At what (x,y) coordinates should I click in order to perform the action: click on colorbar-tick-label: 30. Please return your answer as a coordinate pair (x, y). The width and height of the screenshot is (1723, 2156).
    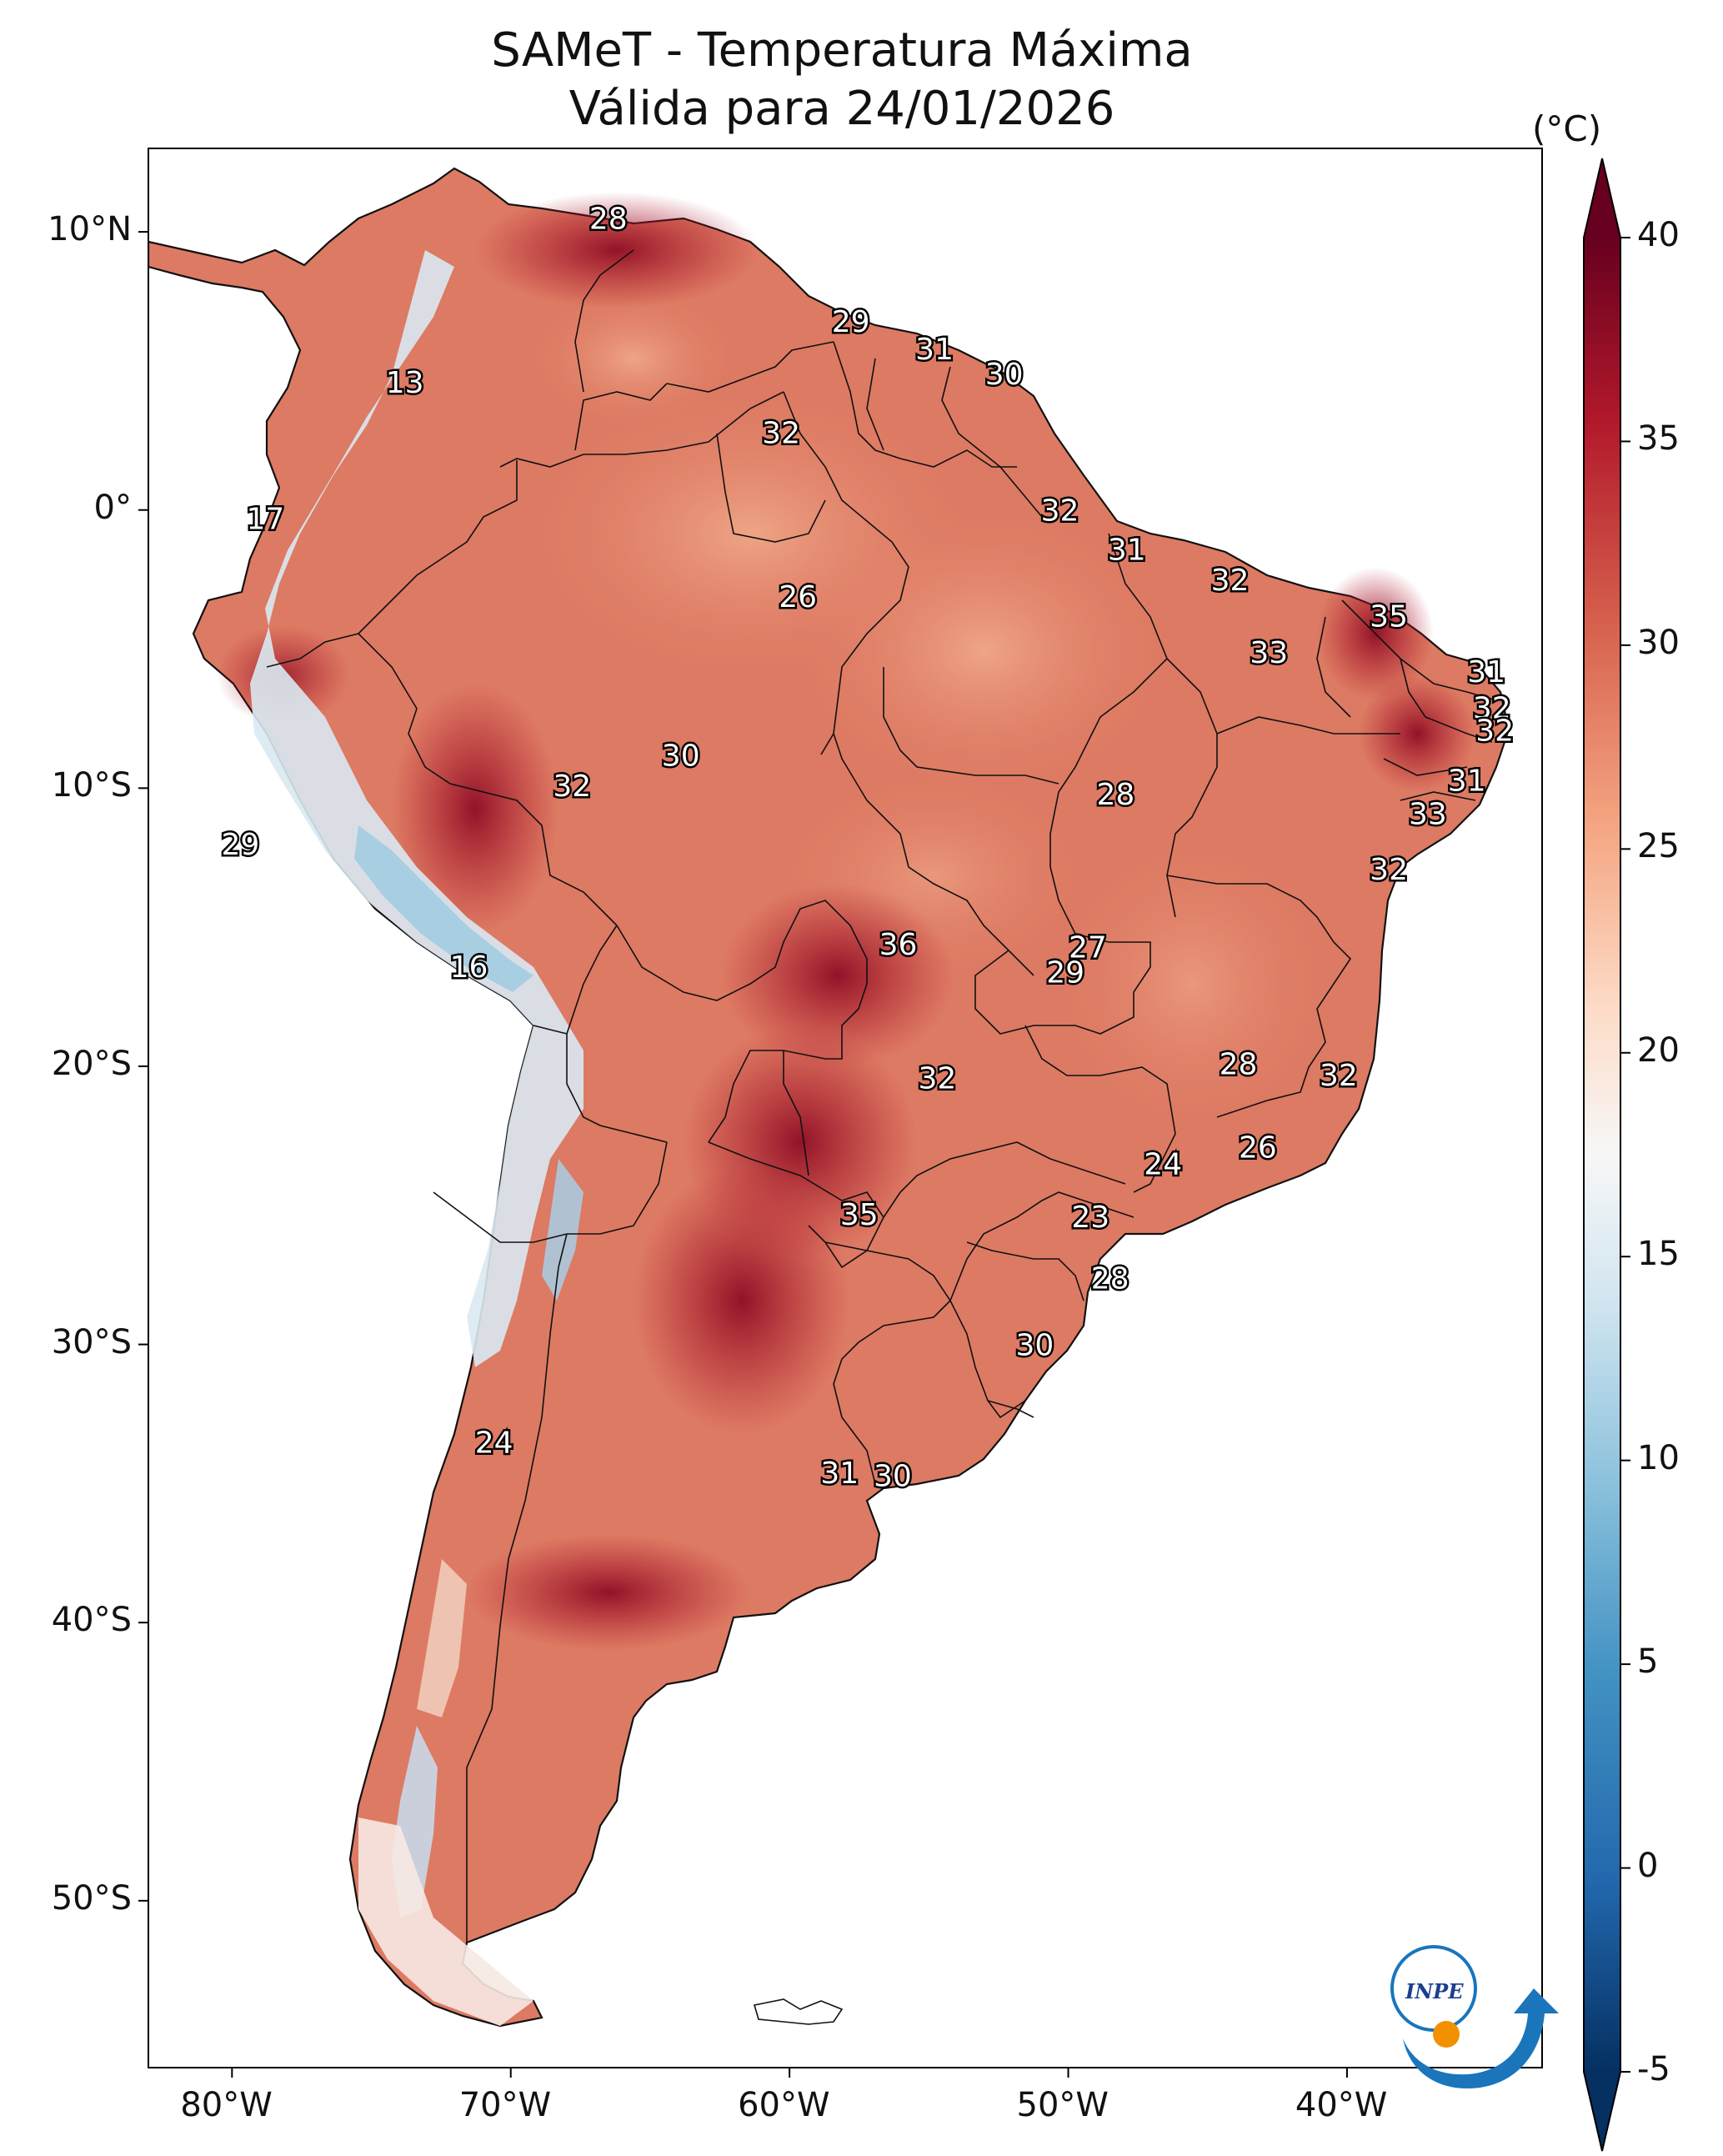
    Looking at the image, I should click on (1659, 642).